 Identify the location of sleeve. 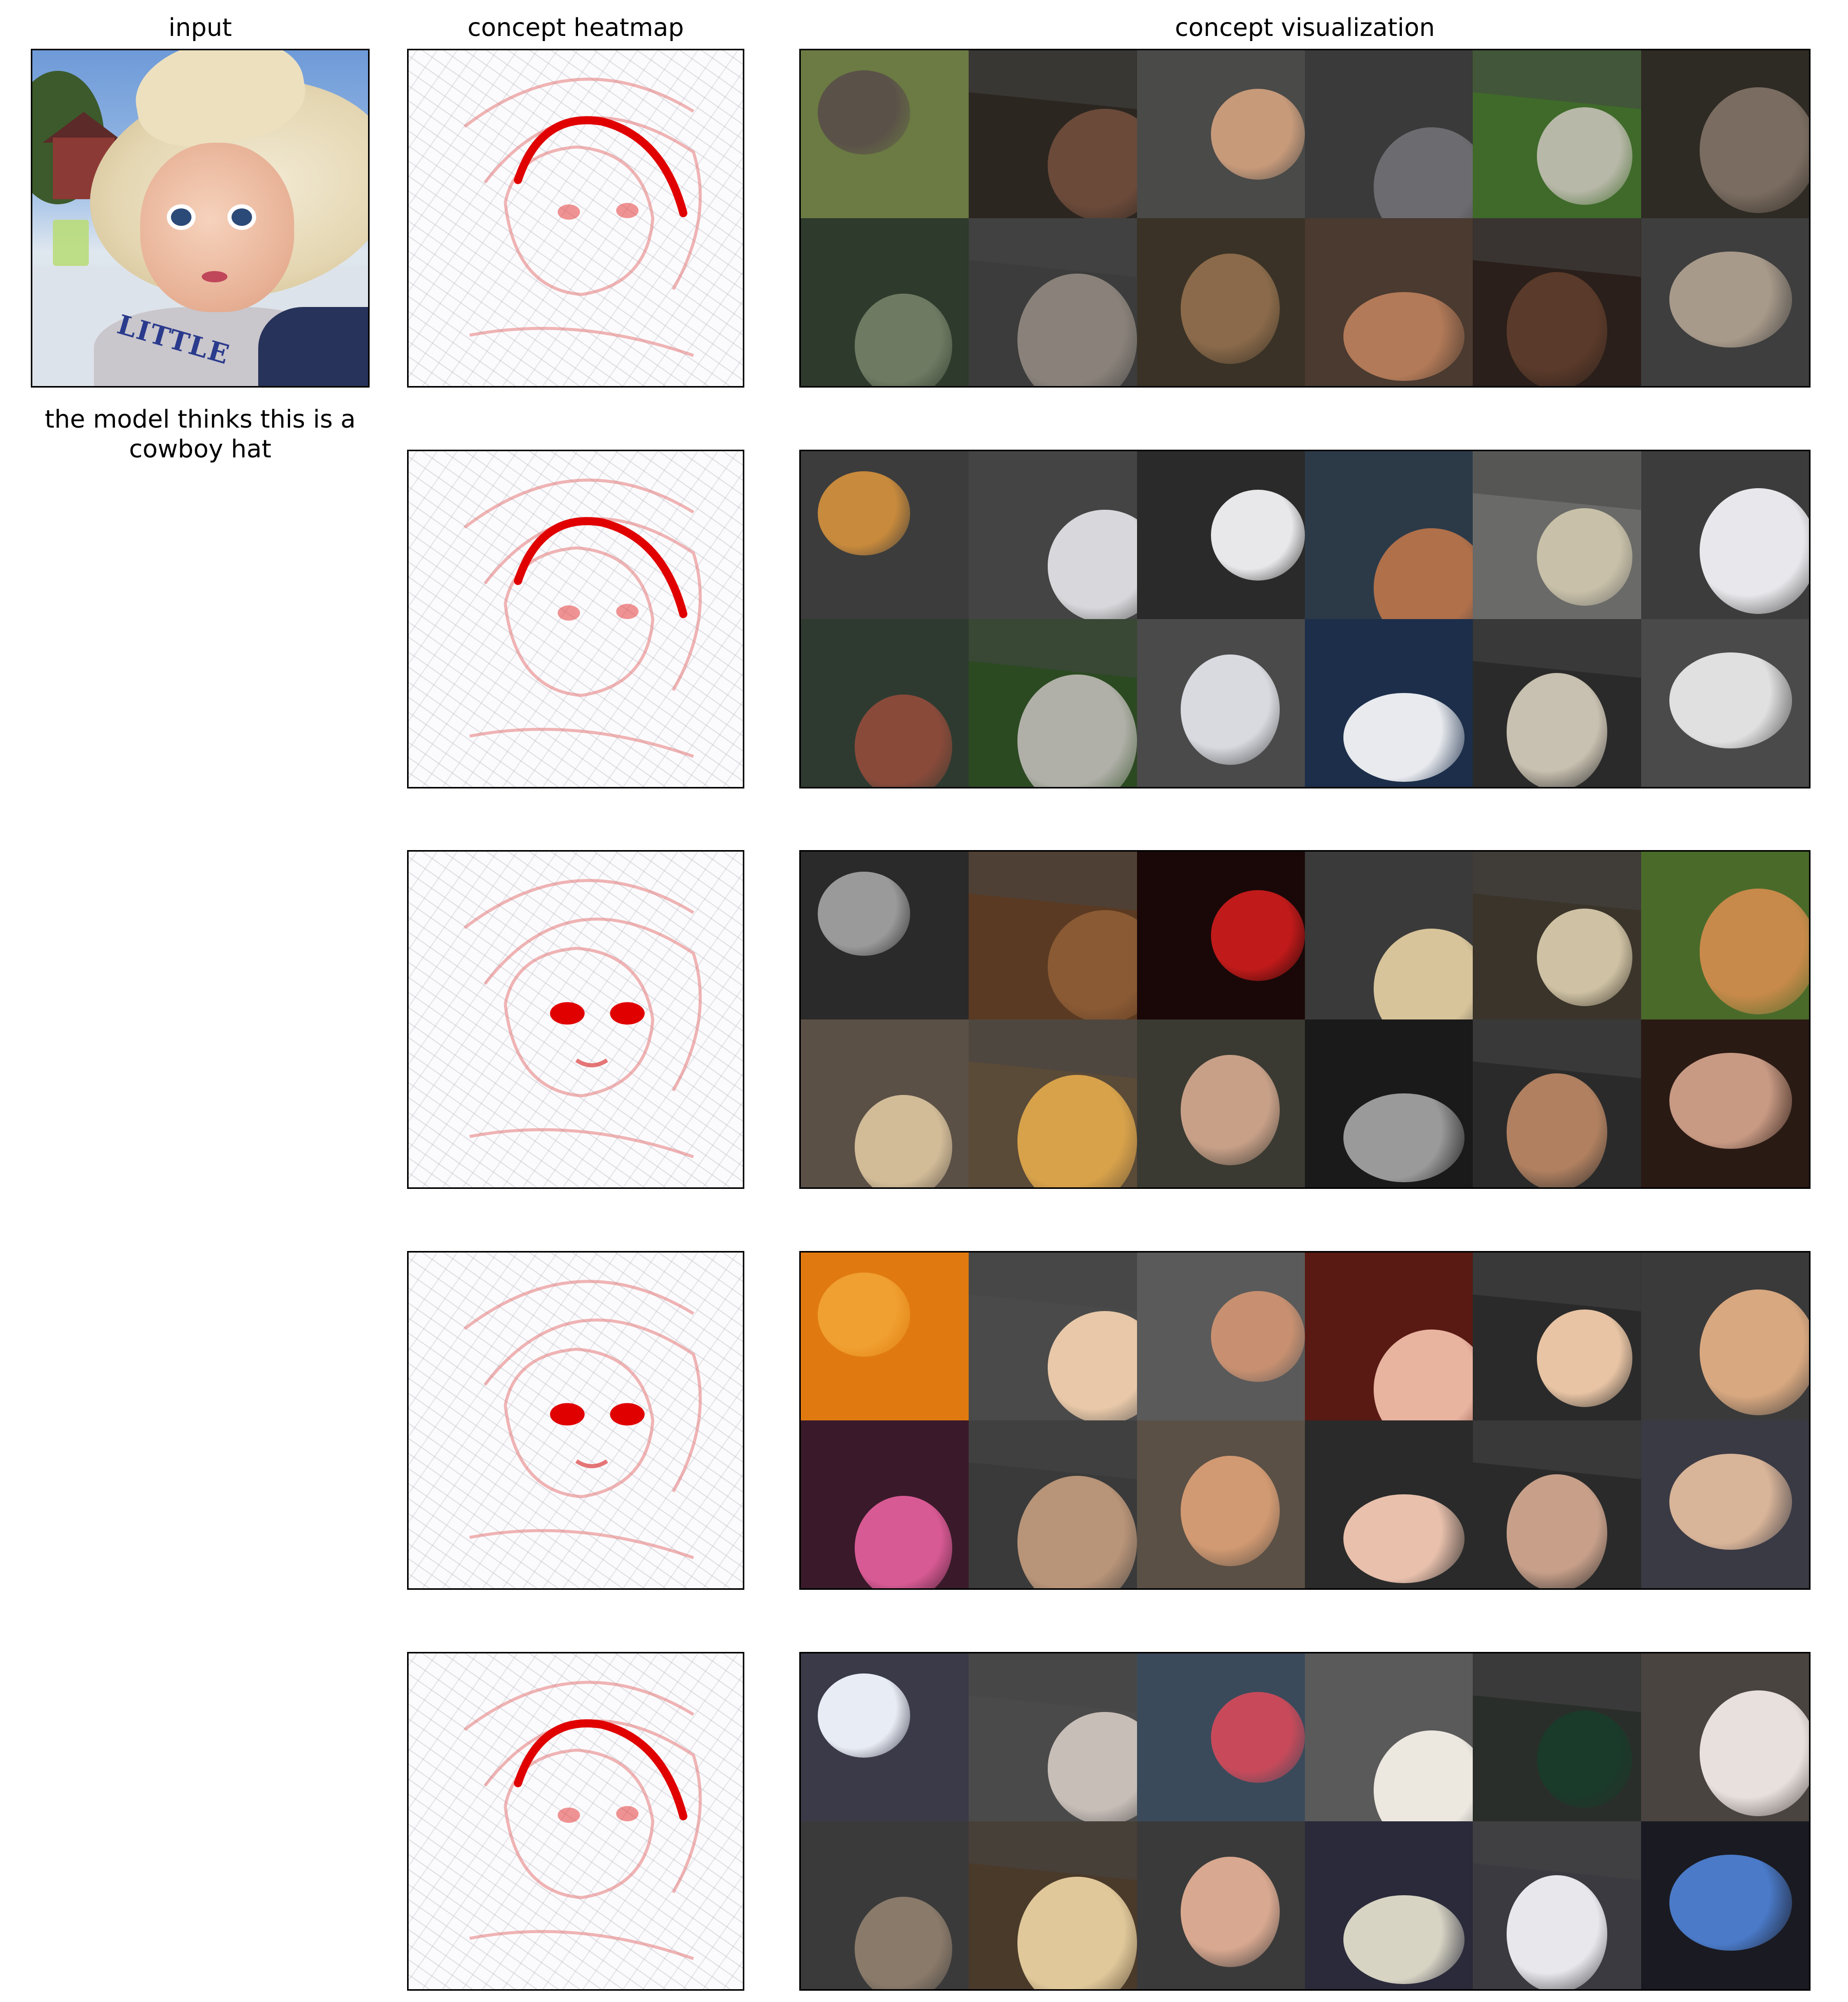
(313, 346).